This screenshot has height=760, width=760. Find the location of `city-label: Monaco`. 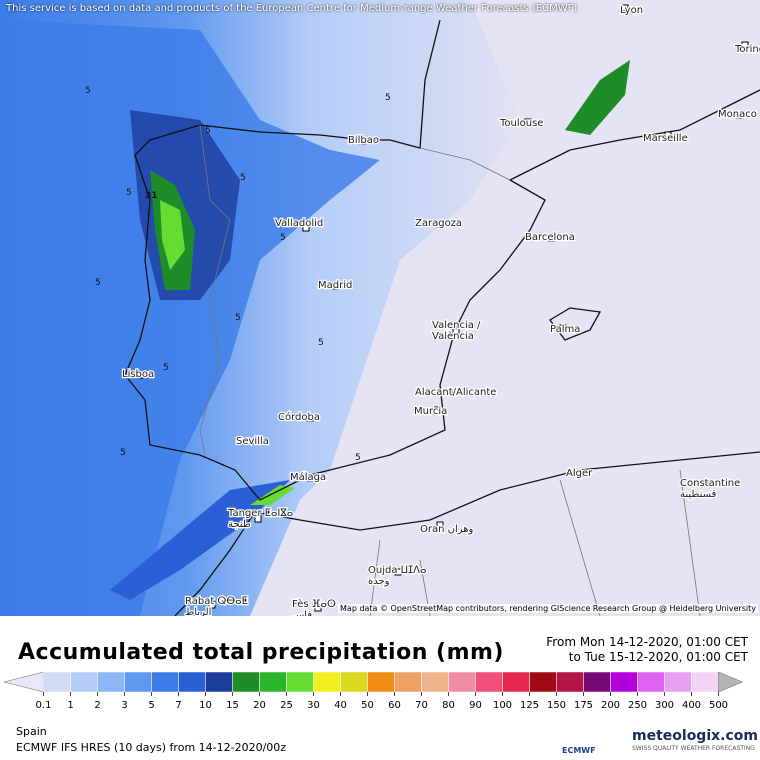

city-label: Monaco is located at coordinates (737, 114).